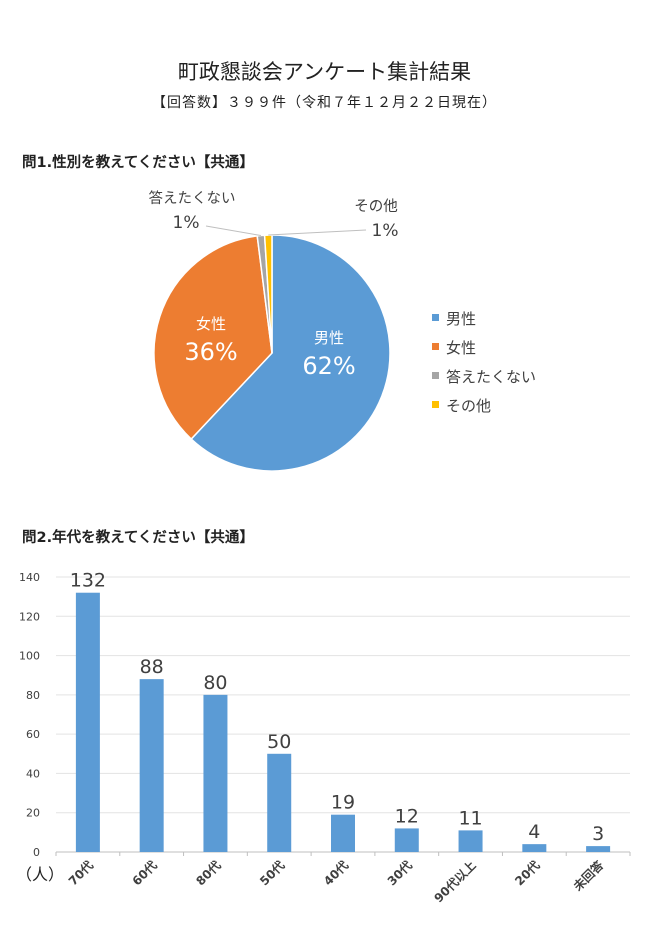 The width and height of the screenshot is (649, 938). What do you see at coordinates (461, 319) in the screenshot?
I see `legend-label-0: 男性` at bounding box center [461, 319].